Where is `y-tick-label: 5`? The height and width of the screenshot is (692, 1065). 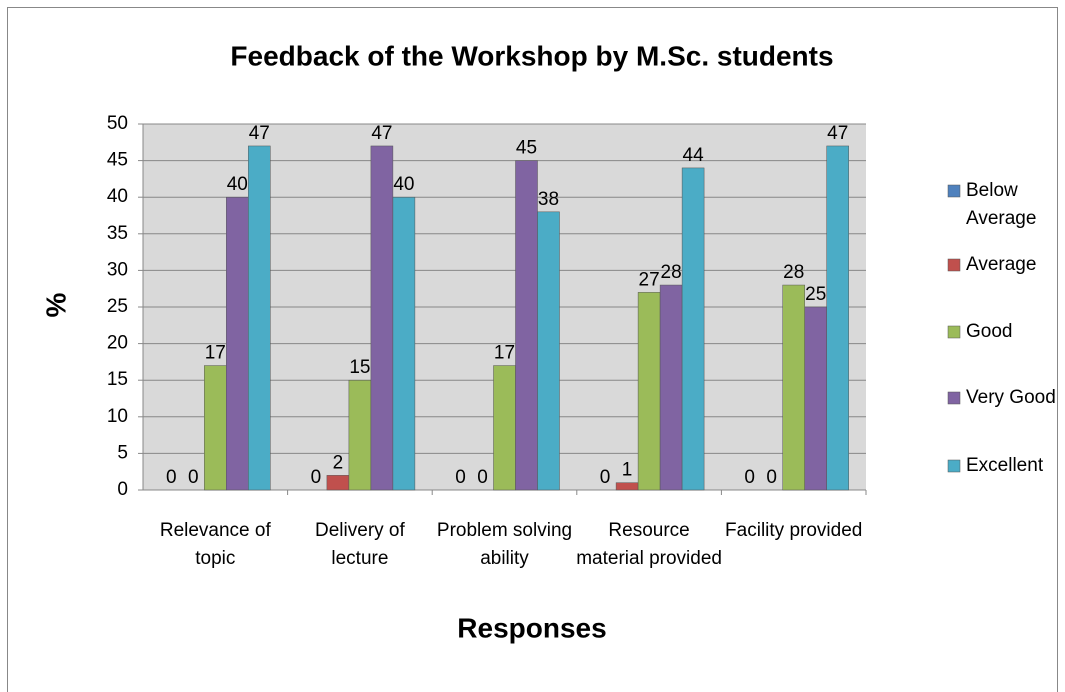 y-tick-label: 5 is located at coordinates (122, 452).